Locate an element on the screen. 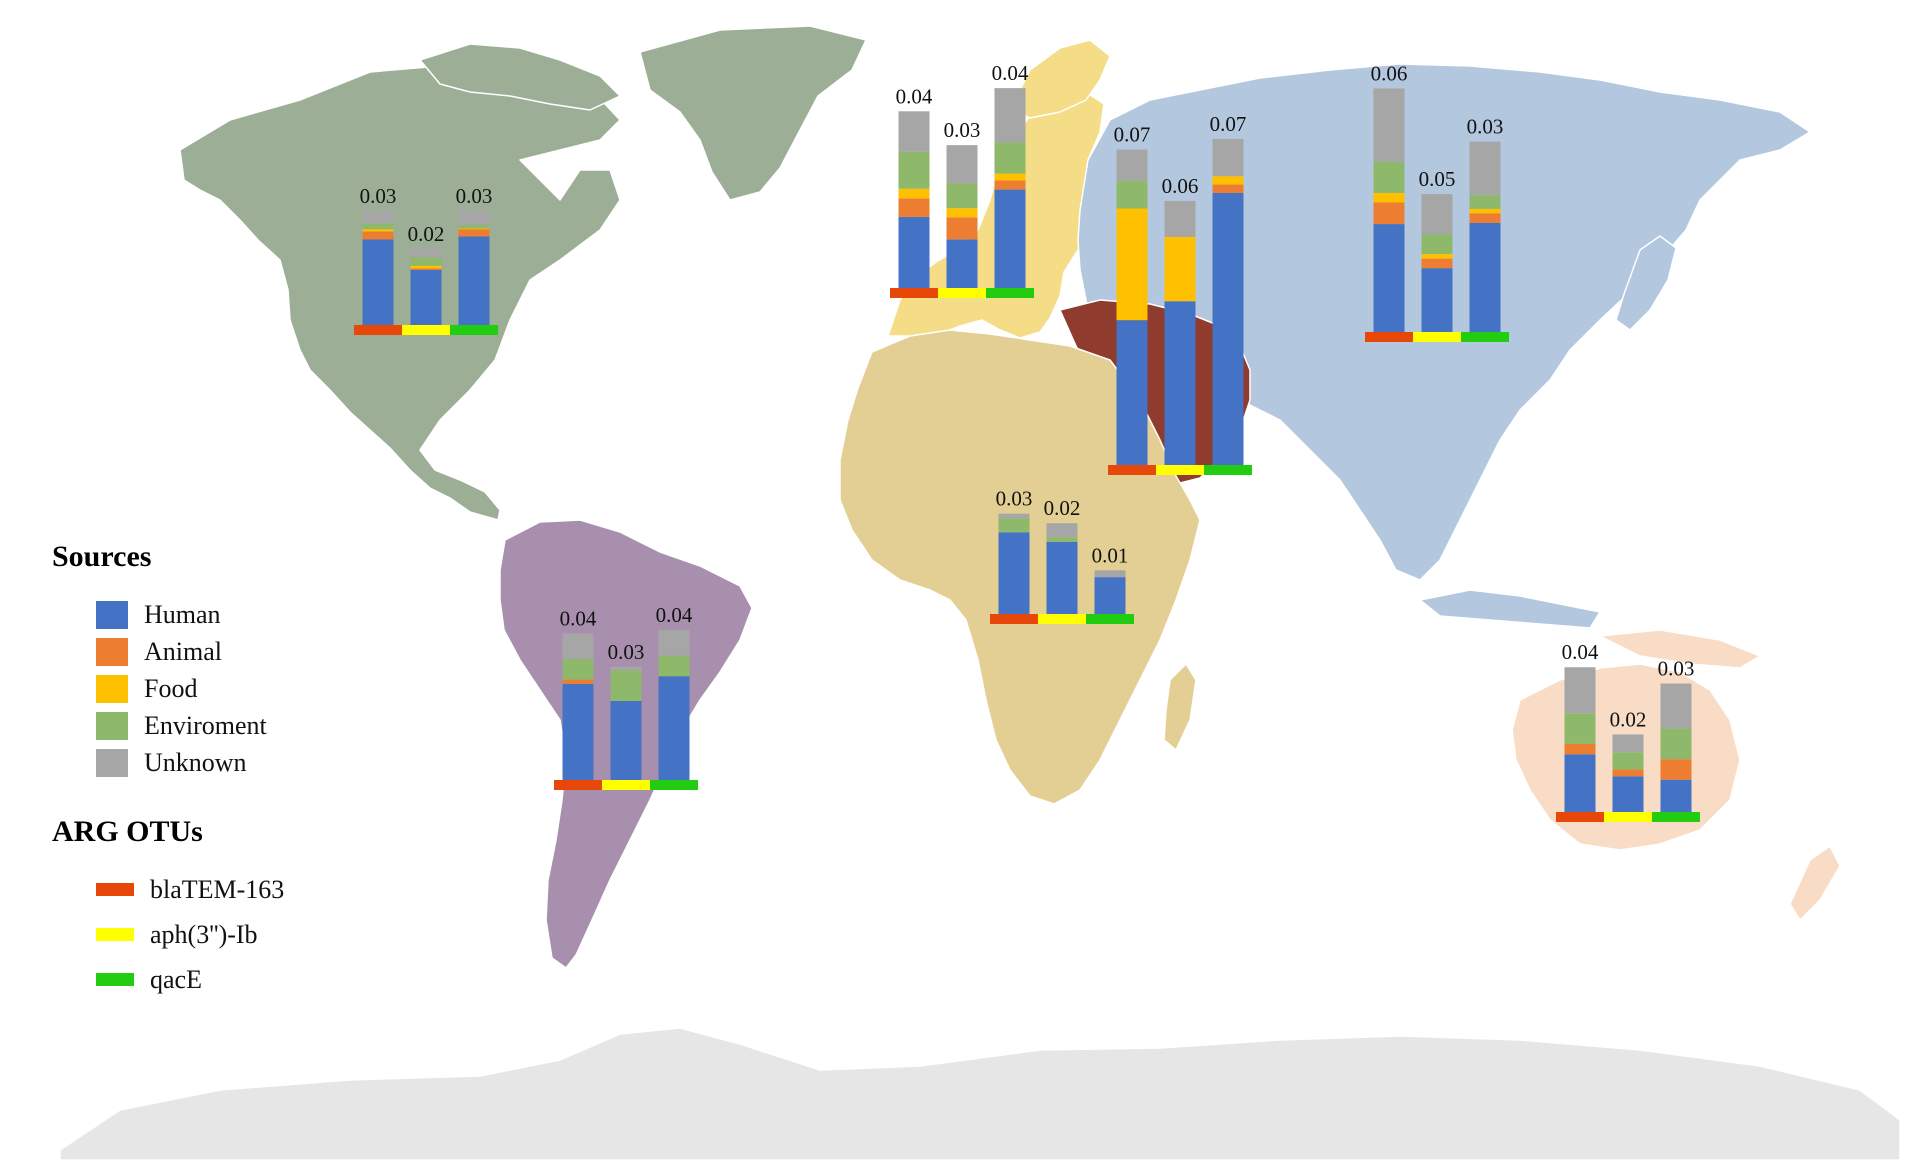 This screenshot has width=1905, height=1170. unknown-label: Unknown is located at coordinates (195, 762).